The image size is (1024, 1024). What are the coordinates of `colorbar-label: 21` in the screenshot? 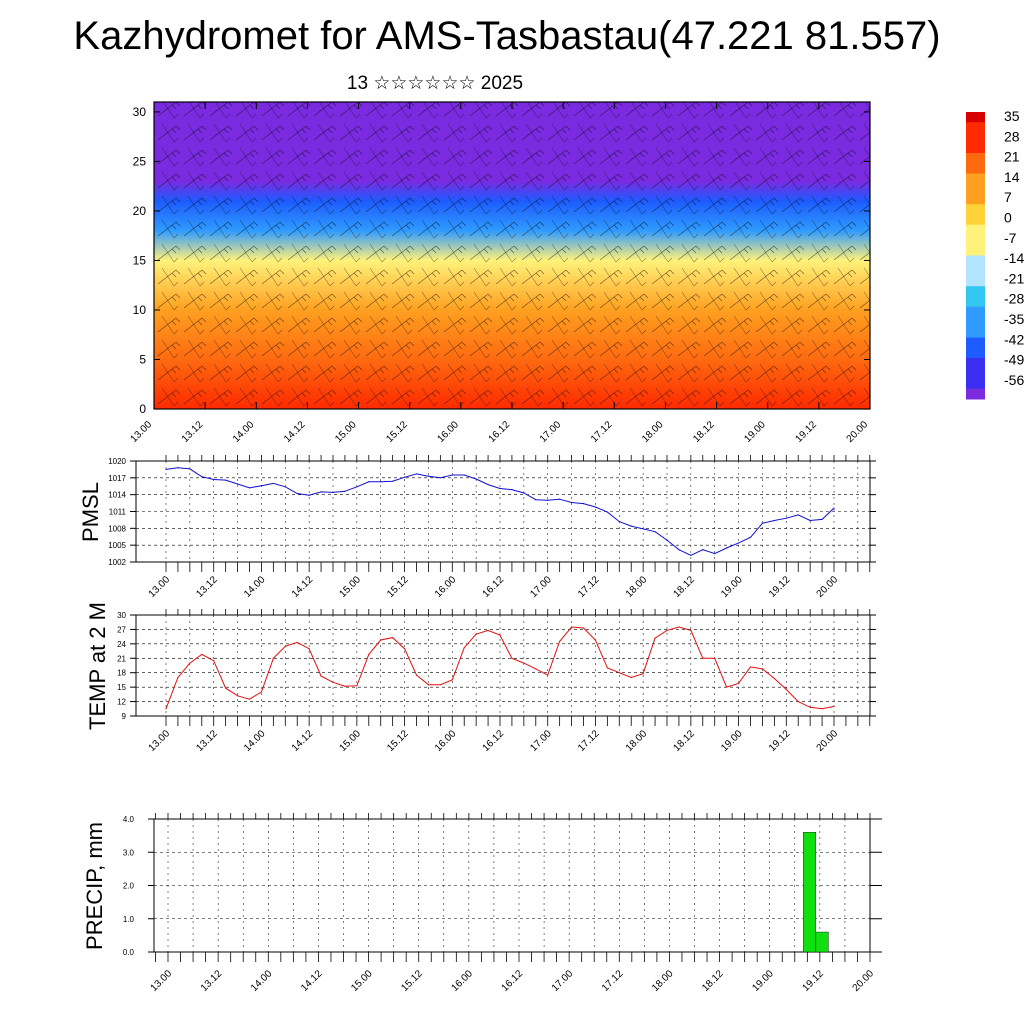 It's located at (1012, 157).